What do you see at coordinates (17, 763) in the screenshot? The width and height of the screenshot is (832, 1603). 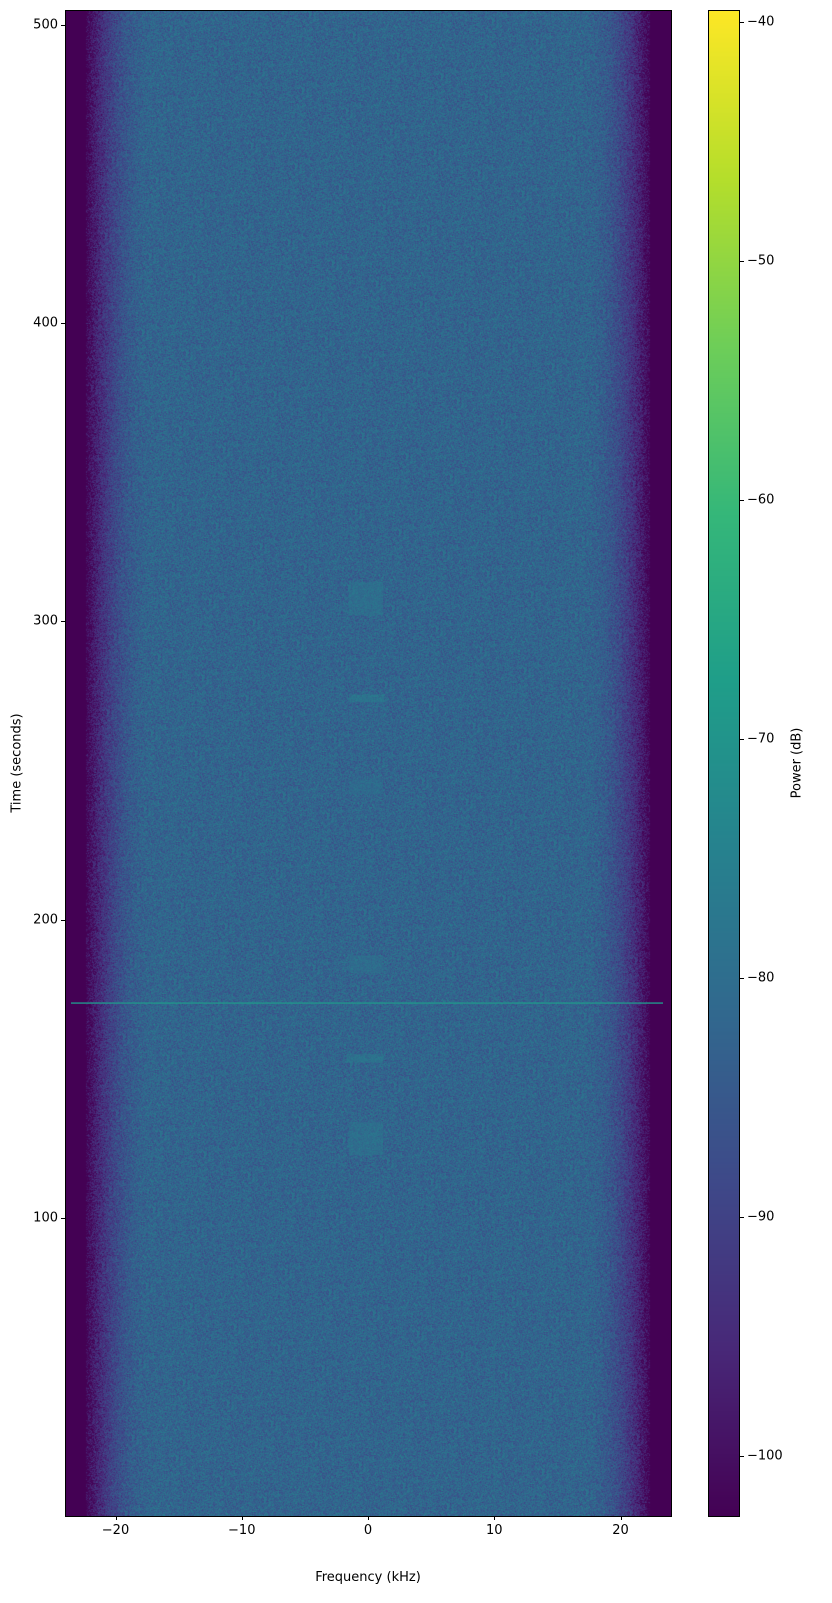 I see `y-axis-label: Time (seconds)` at bounding box center [17, 763].